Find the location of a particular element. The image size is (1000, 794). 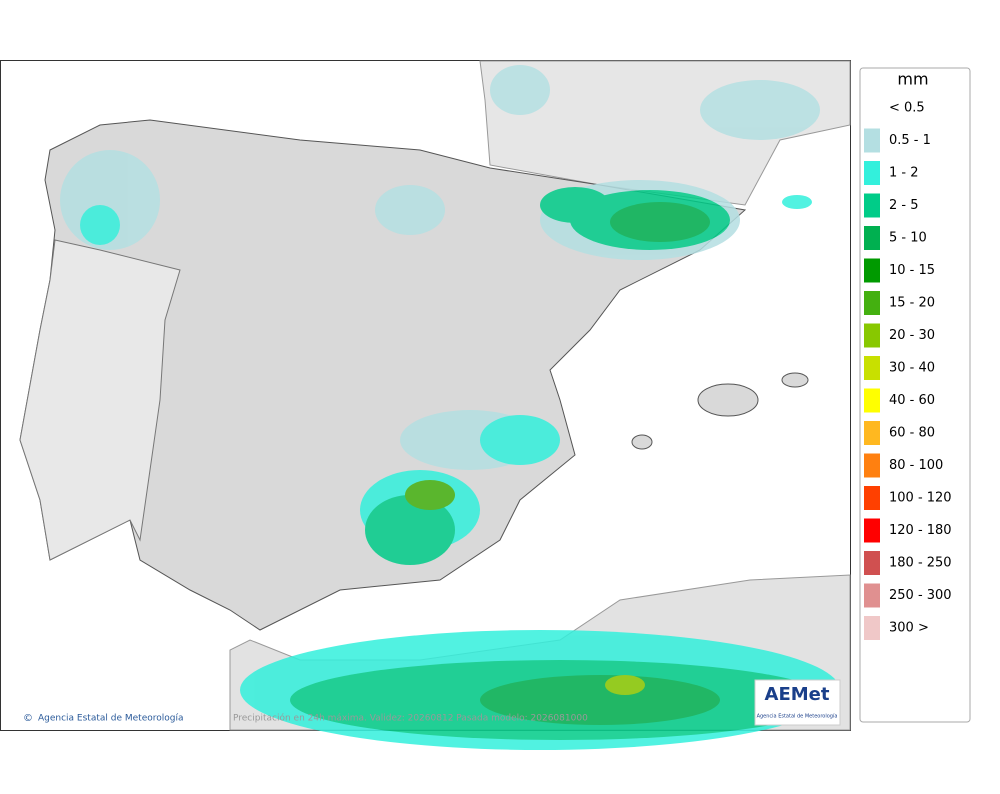

legend-label: 15 - 20 is located at coordinates (912, 303).